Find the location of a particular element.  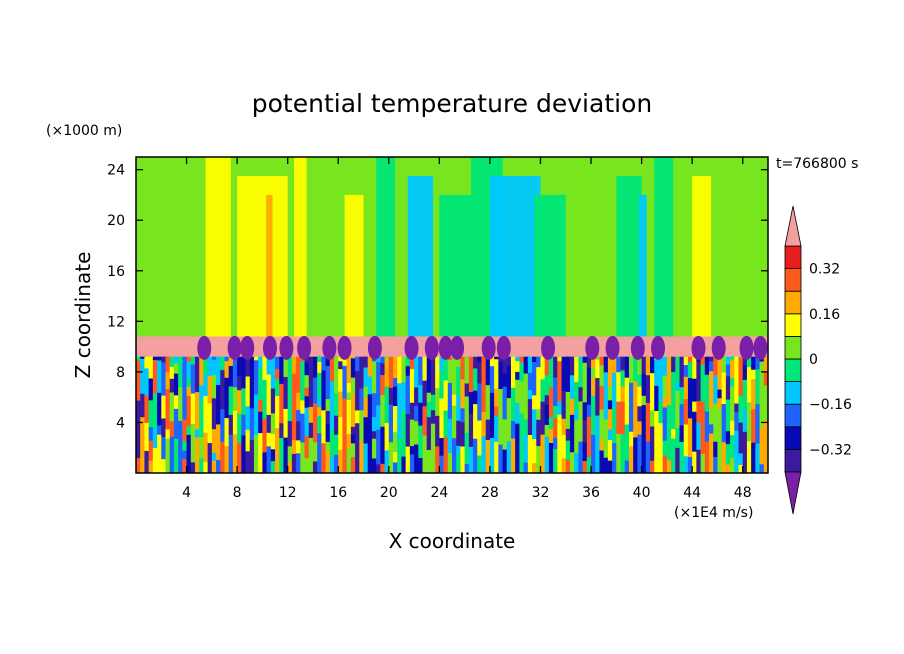

upper-column is located at coordinates (515, 256).